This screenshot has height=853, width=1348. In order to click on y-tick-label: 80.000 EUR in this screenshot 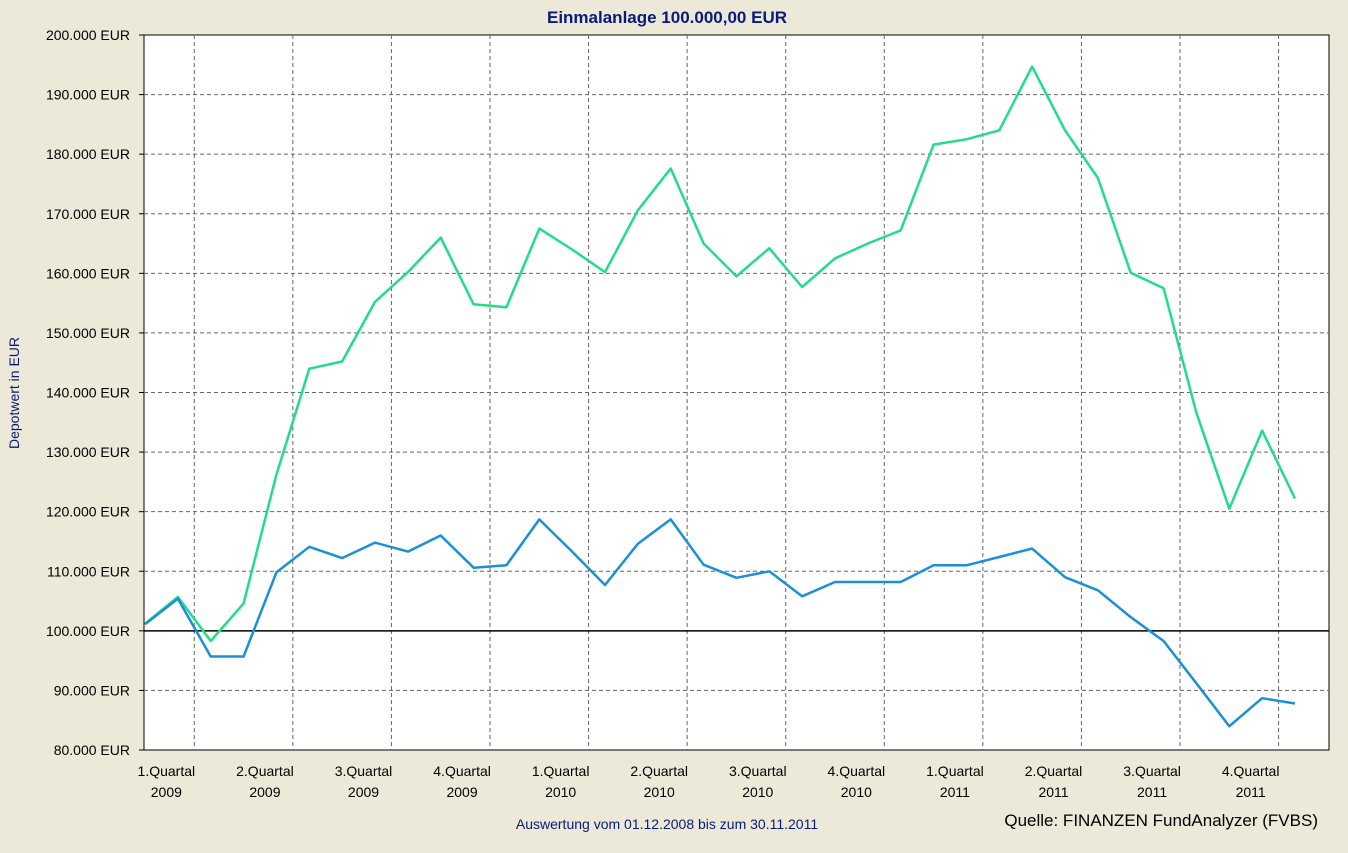, I will do `click(92, 750)`.